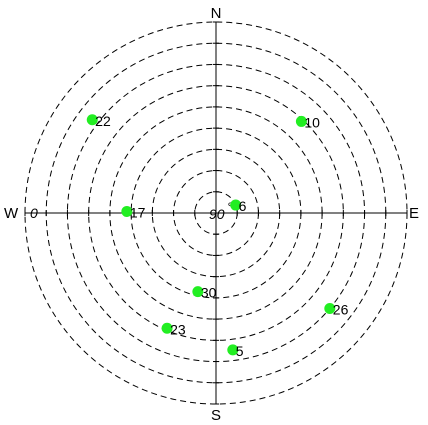  Describe the element at coordinates (34, 213) in the screenshot. I see `horizon-elevation-label: 0` at that location.